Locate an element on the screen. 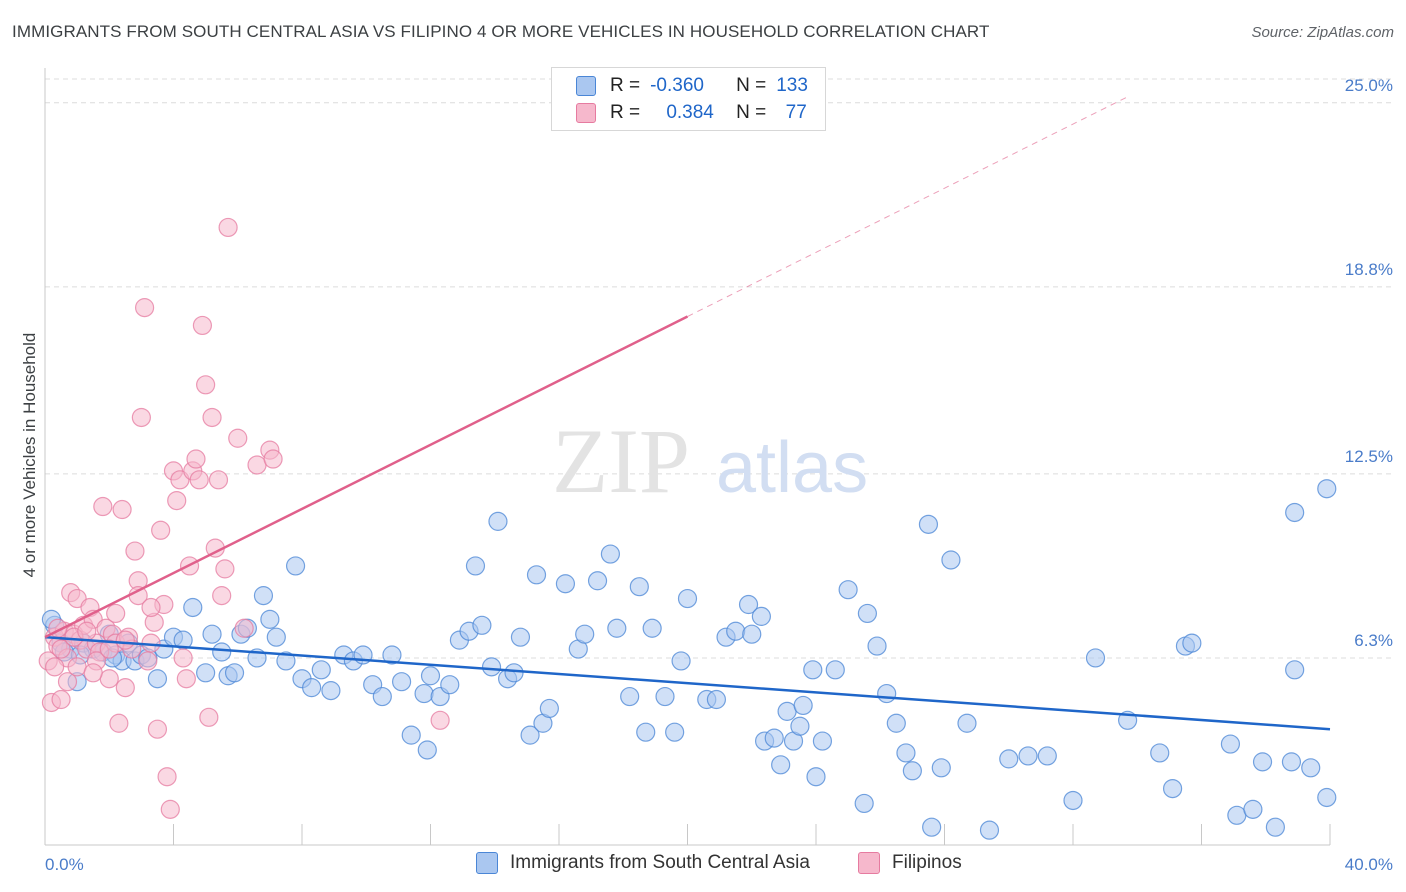 This screenshot has width=1406, height=892. legend: R = -0.360 N = 133 R = 0.384 N = 77 is located at coordinates (688, 99).